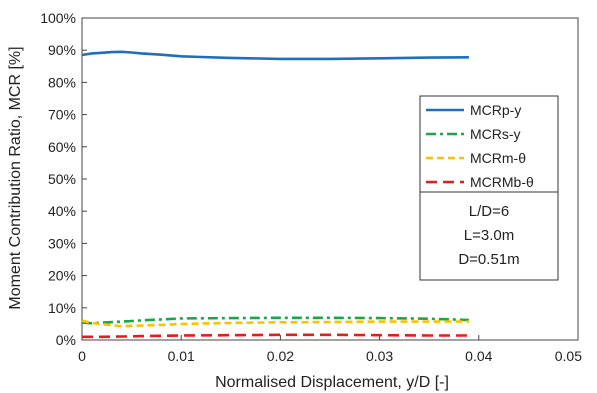  I want to click on y-tick-label: 0%, so click(66, 340).